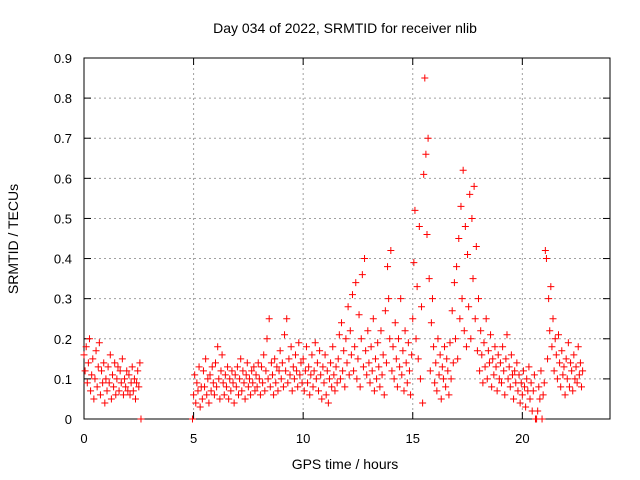 This screenshot has height=480, width=640. I want to click on x-tick-label: 20, so click(522, 438).